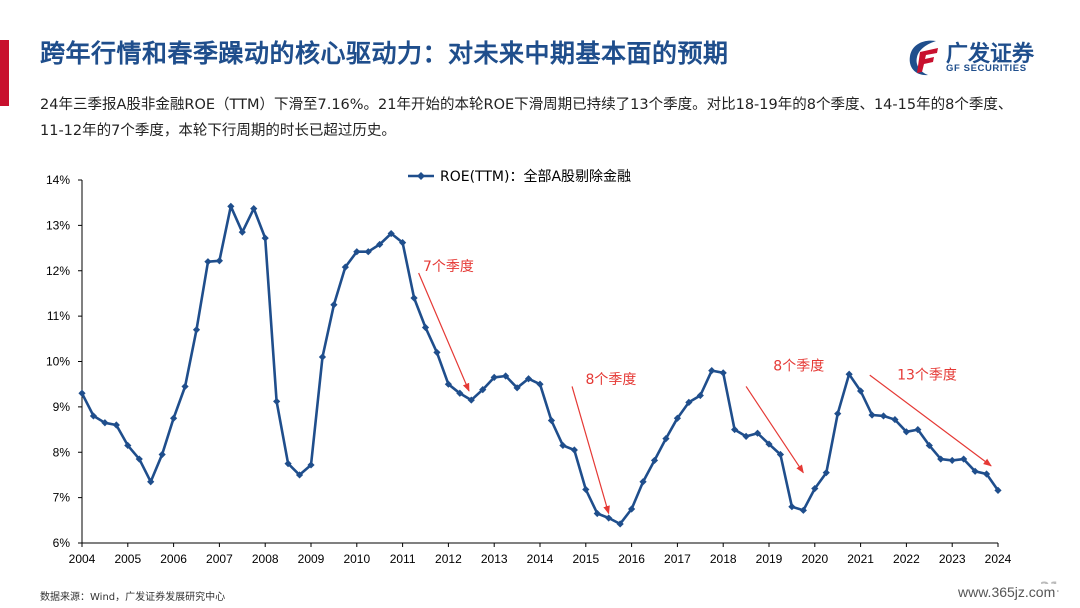 The height and width of the screenshot is (608, 1080). Describe the element at coordinates (127, 559) in the screenshot. I see `x-tick-label: 2005` at that location.